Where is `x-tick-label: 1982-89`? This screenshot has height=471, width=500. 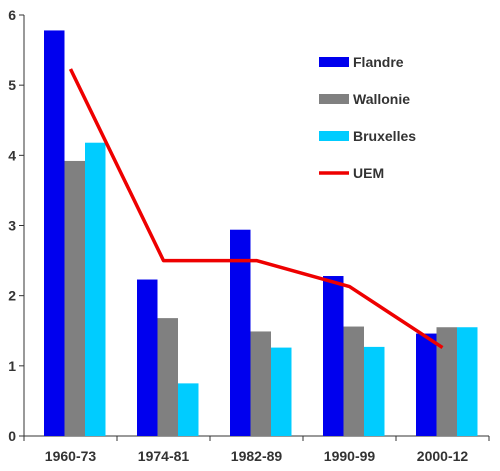 x-tick-label: 1982-89 is located at coordinates (257, 456).